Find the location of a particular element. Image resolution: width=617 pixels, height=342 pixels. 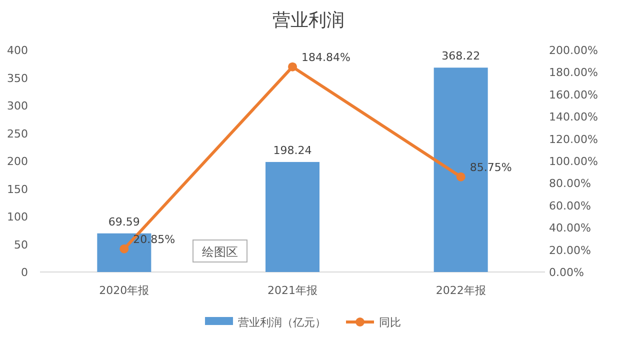

data-label: 184.84% is located at coordinates (326, 57).